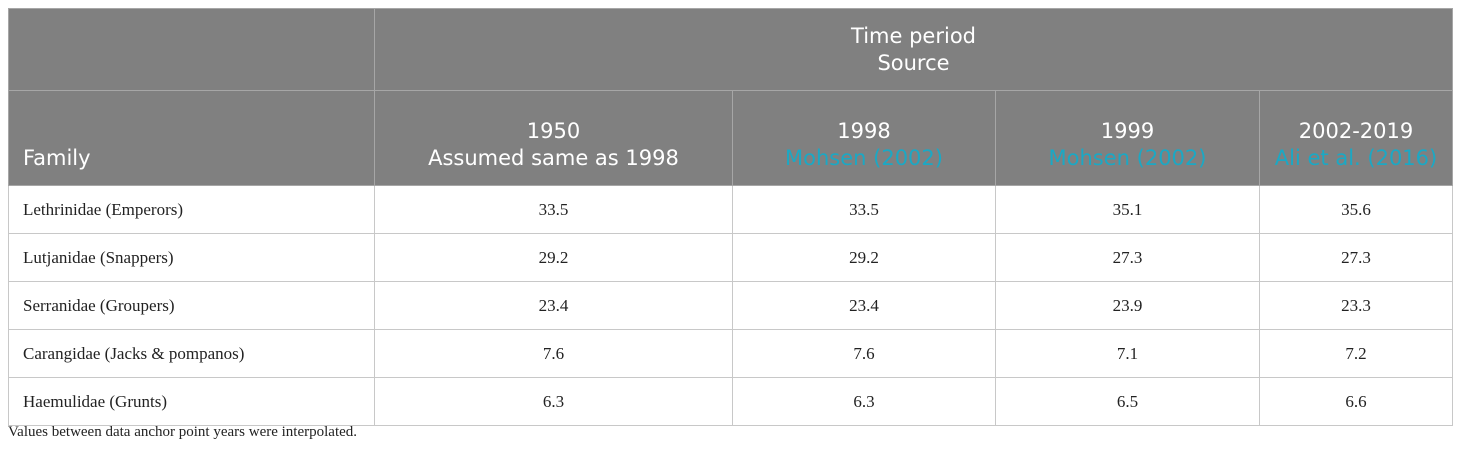  What do you see at coordinates (1356, 209) in the screenshot?
I see `value-cell: 35.6` at bounding box center [1356, 209].